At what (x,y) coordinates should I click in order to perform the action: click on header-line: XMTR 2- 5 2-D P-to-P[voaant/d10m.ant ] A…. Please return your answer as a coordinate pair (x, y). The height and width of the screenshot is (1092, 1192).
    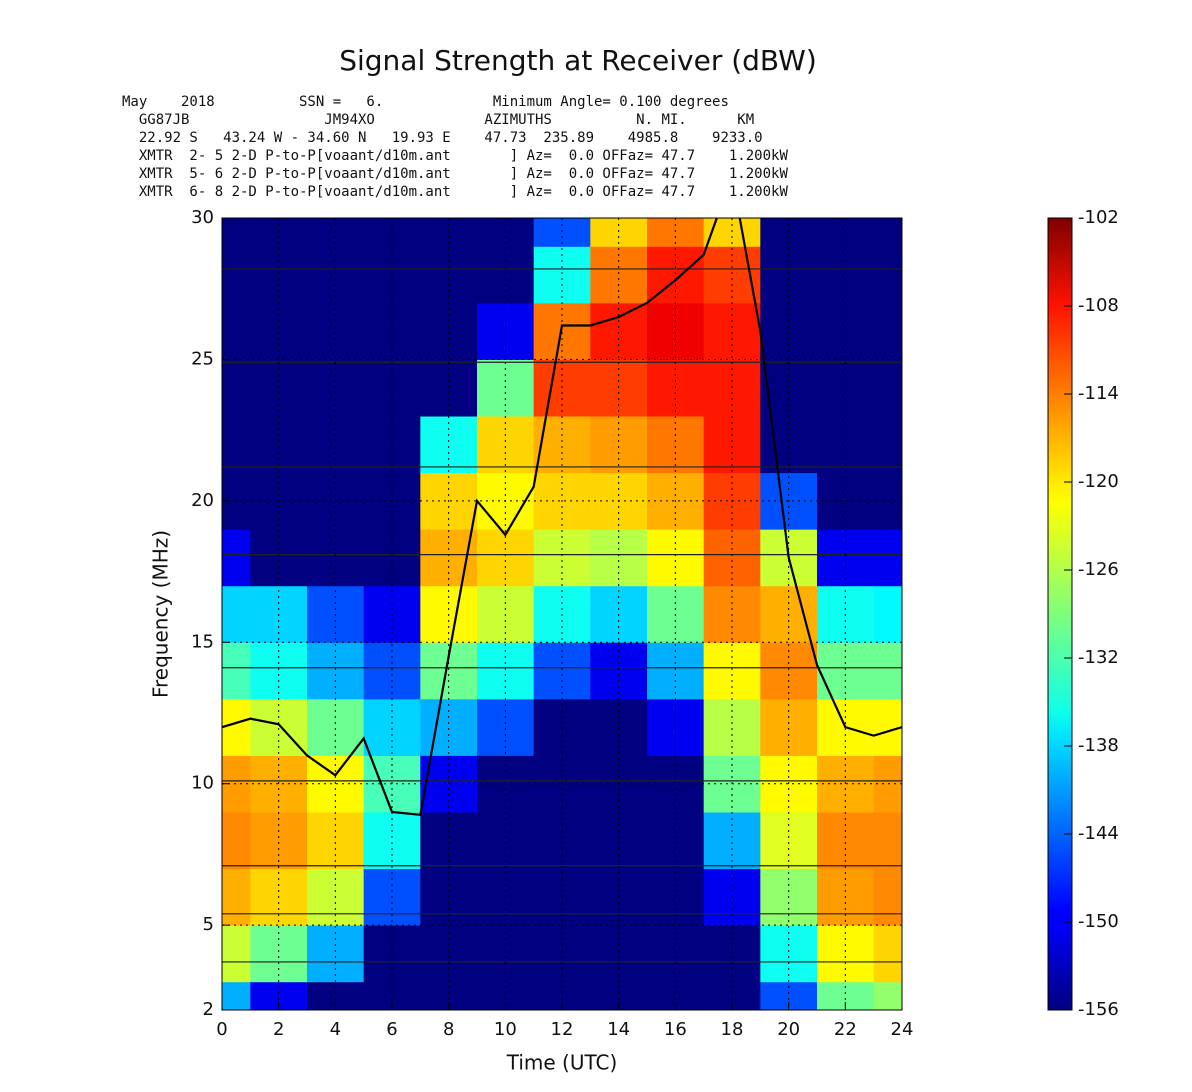
    Looking at the image, I should click on (455, 156).